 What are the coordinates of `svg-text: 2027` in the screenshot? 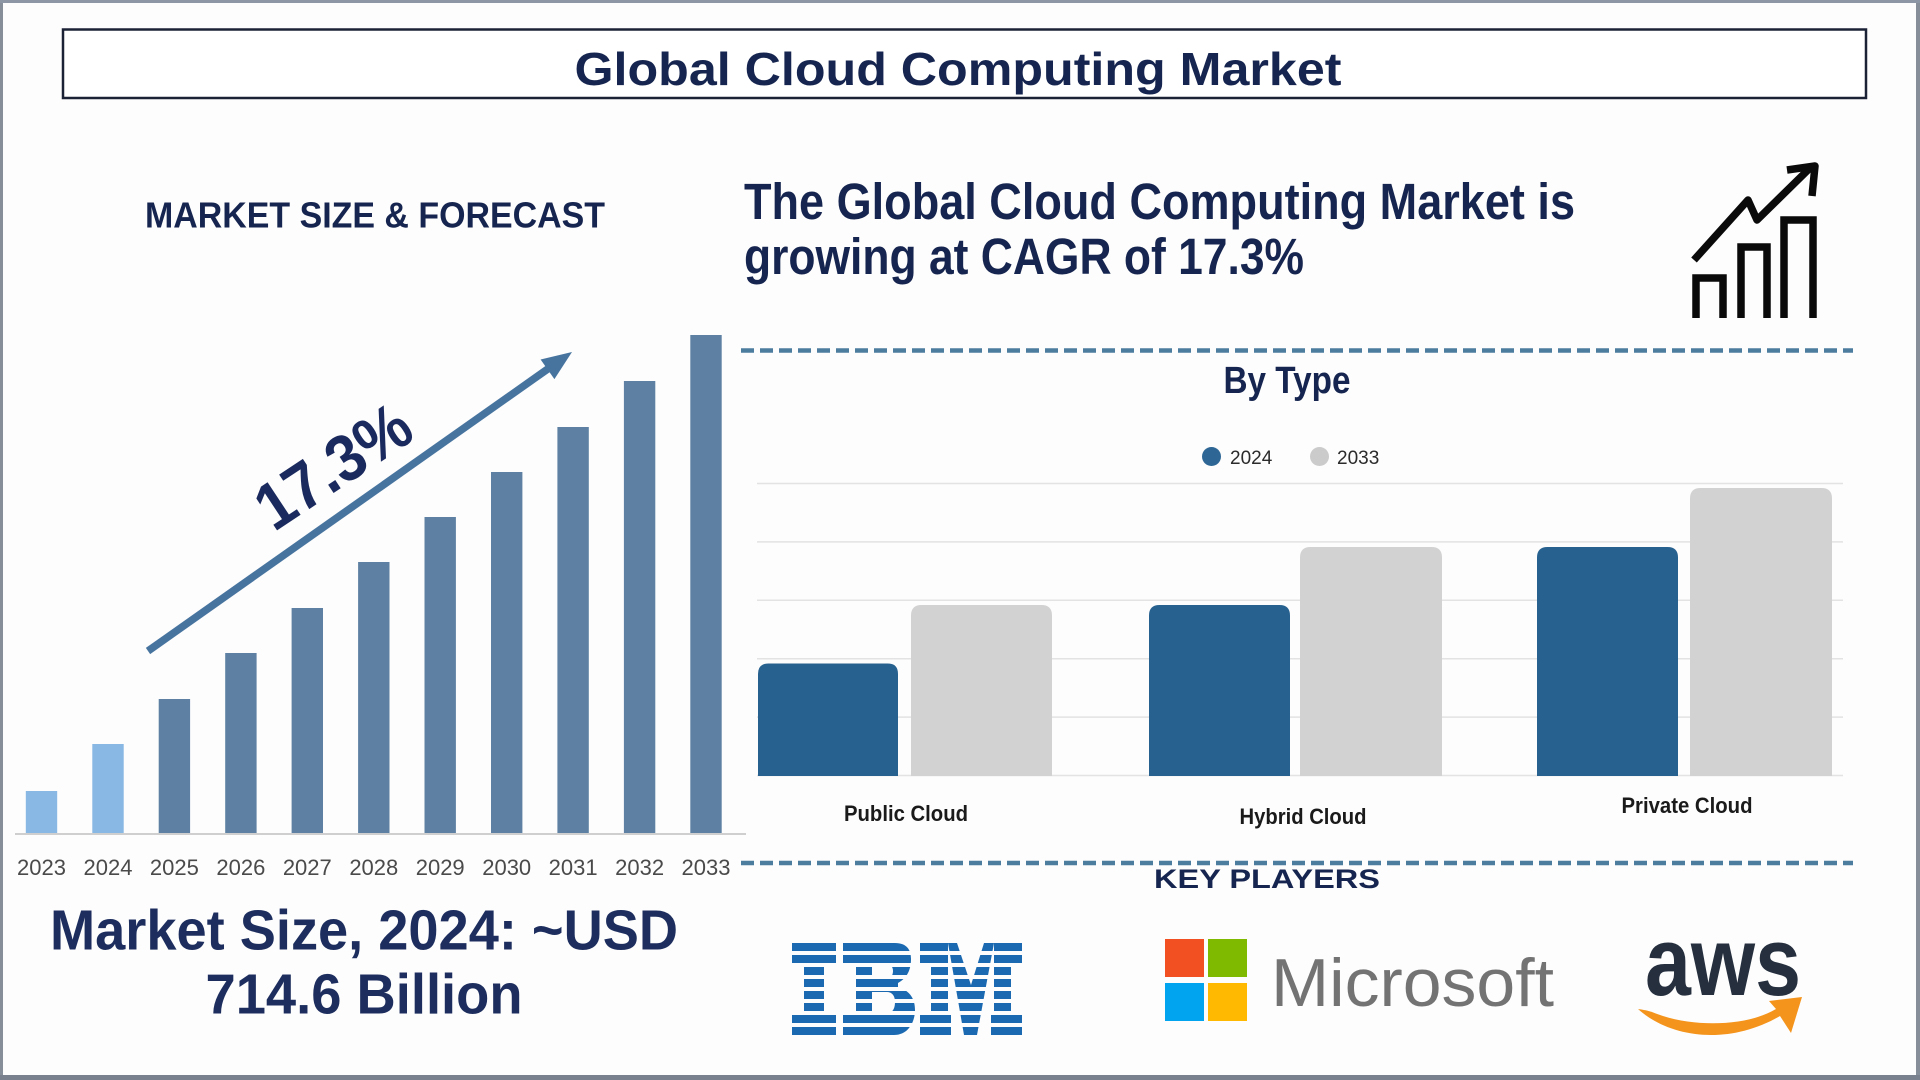 It's located at (307, 867).